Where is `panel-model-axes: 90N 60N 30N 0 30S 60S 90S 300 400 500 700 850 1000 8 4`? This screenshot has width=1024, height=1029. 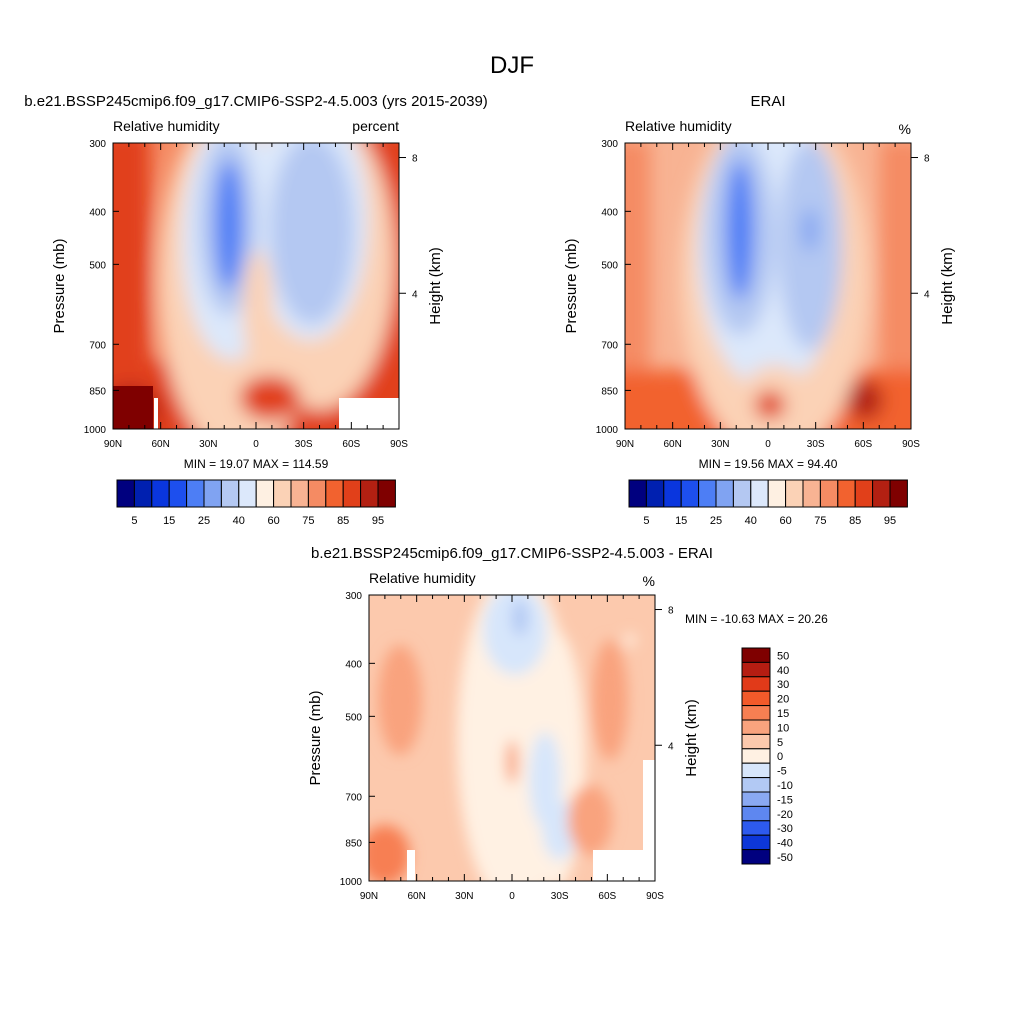
panel-model-axes: 90N 60N 30N 0 30S 60S 90S 300 400 500 700 850 1000 8 4 is located at coordinates (251, 294).